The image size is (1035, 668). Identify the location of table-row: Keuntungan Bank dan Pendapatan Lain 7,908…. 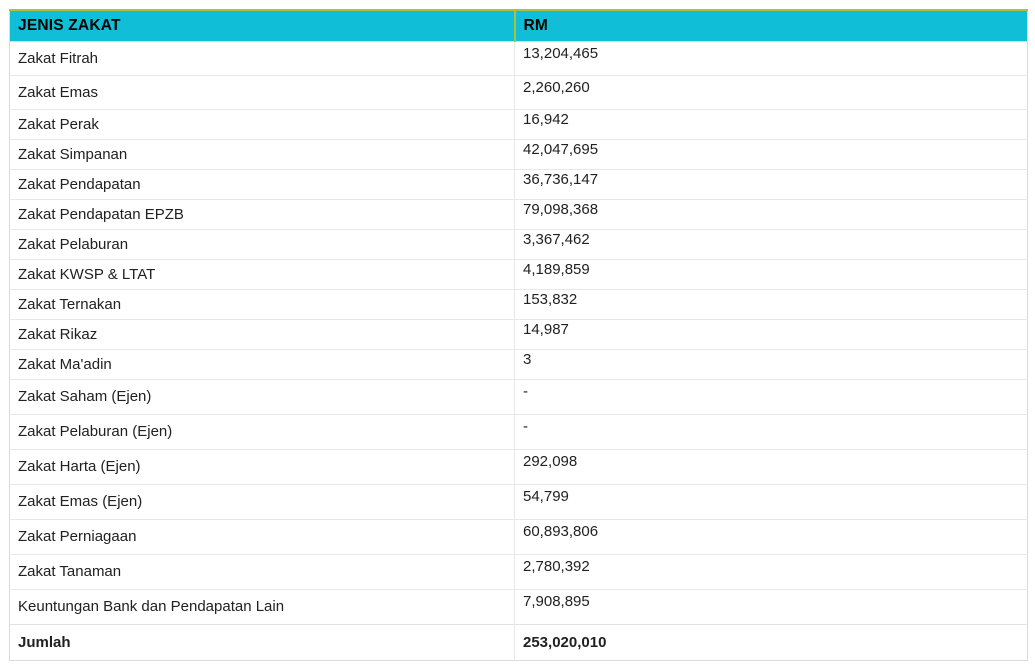
(518, 606).